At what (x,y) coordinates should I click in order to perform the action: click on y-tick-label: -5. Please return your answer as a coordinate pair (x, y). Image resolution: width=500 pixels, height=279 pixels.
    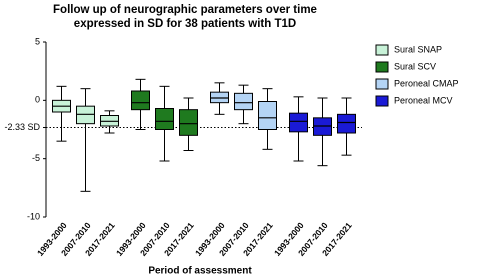
    Looking at the image, I should click on (36, 158).